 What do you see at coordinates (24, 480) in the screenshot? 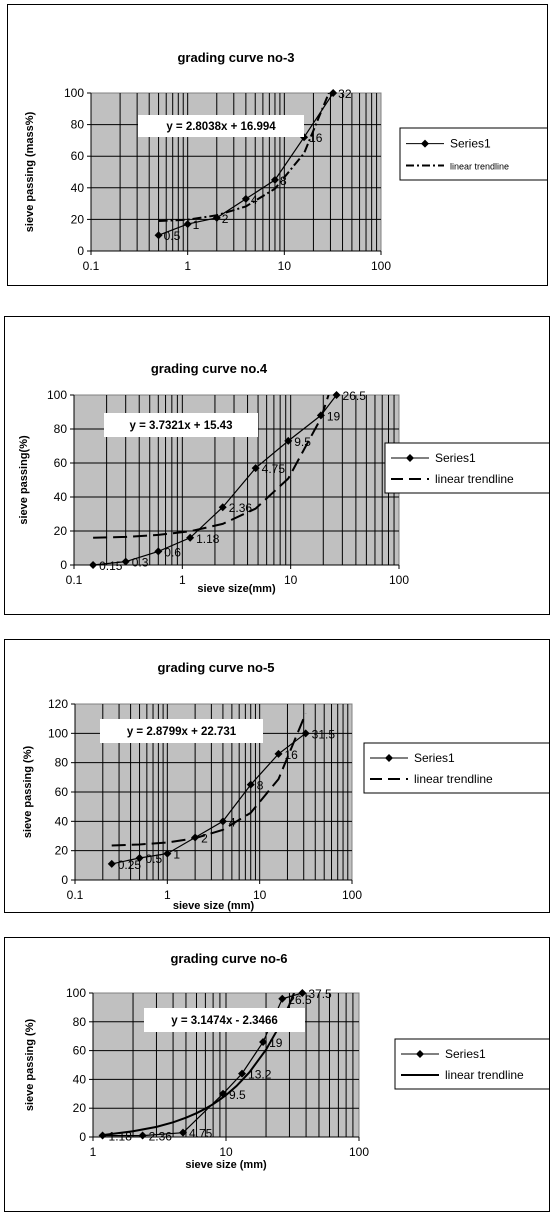
I see `y-axis-label: sieve passing(%)` at bounding box center [24, 480].